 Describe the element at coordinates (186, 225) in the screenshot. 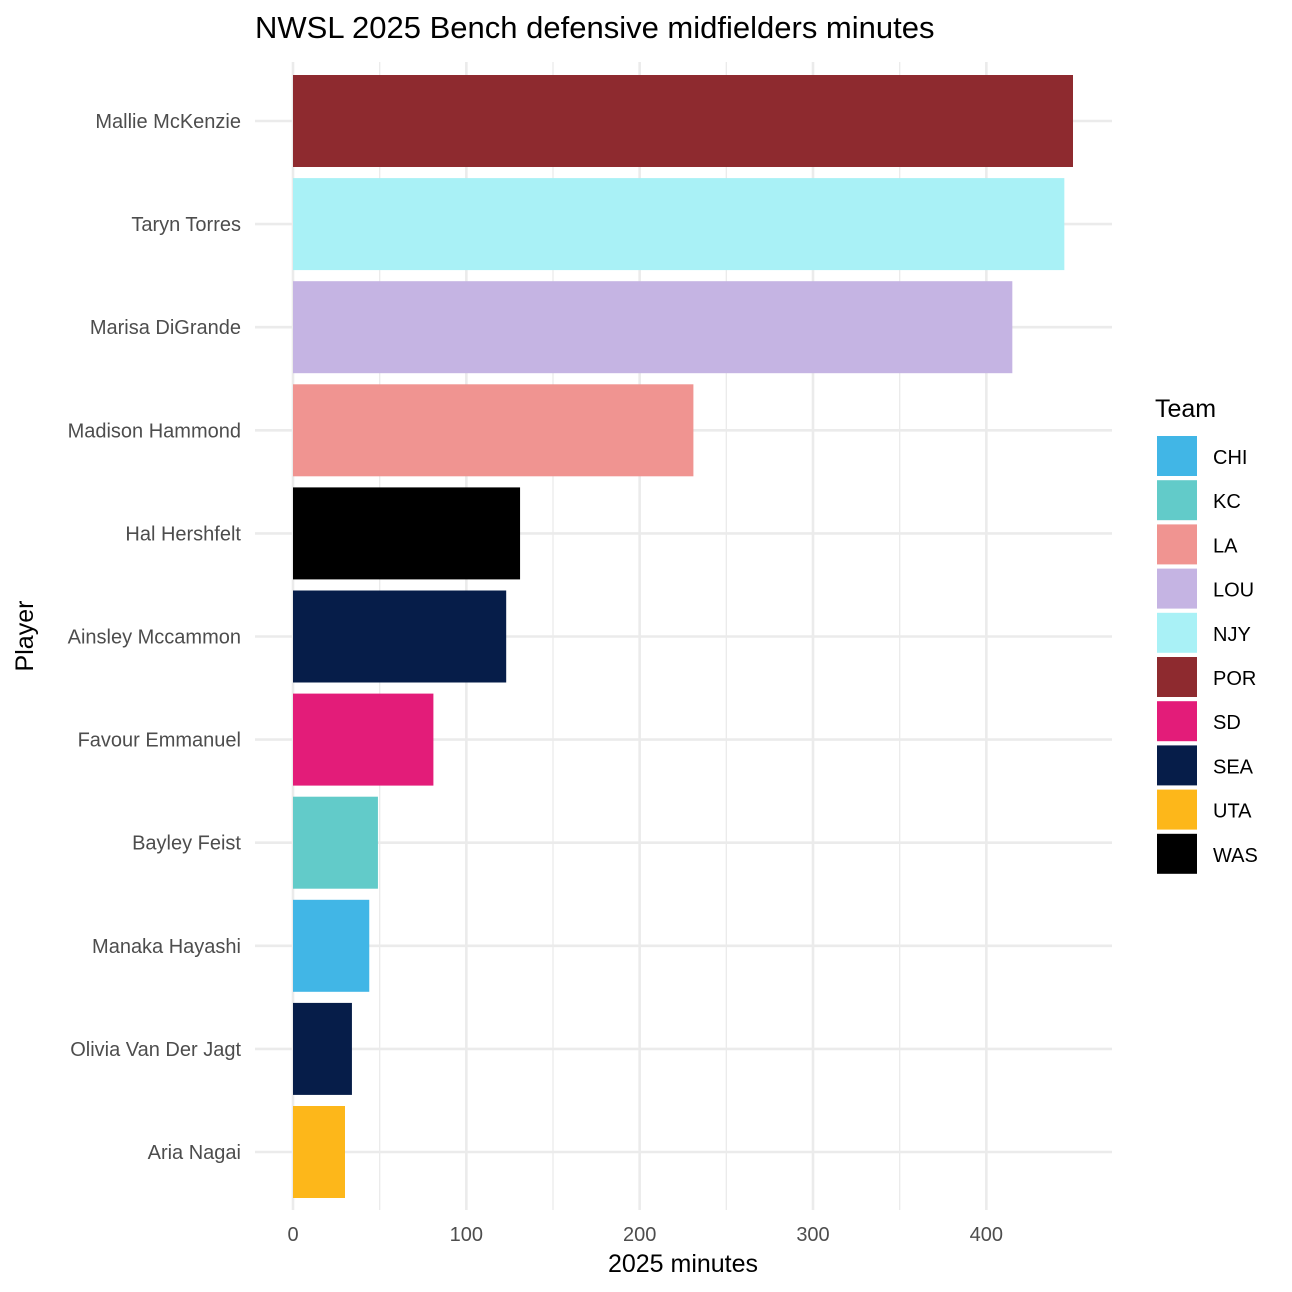

I see `y-tick-label: Taryn Torres` at that location.